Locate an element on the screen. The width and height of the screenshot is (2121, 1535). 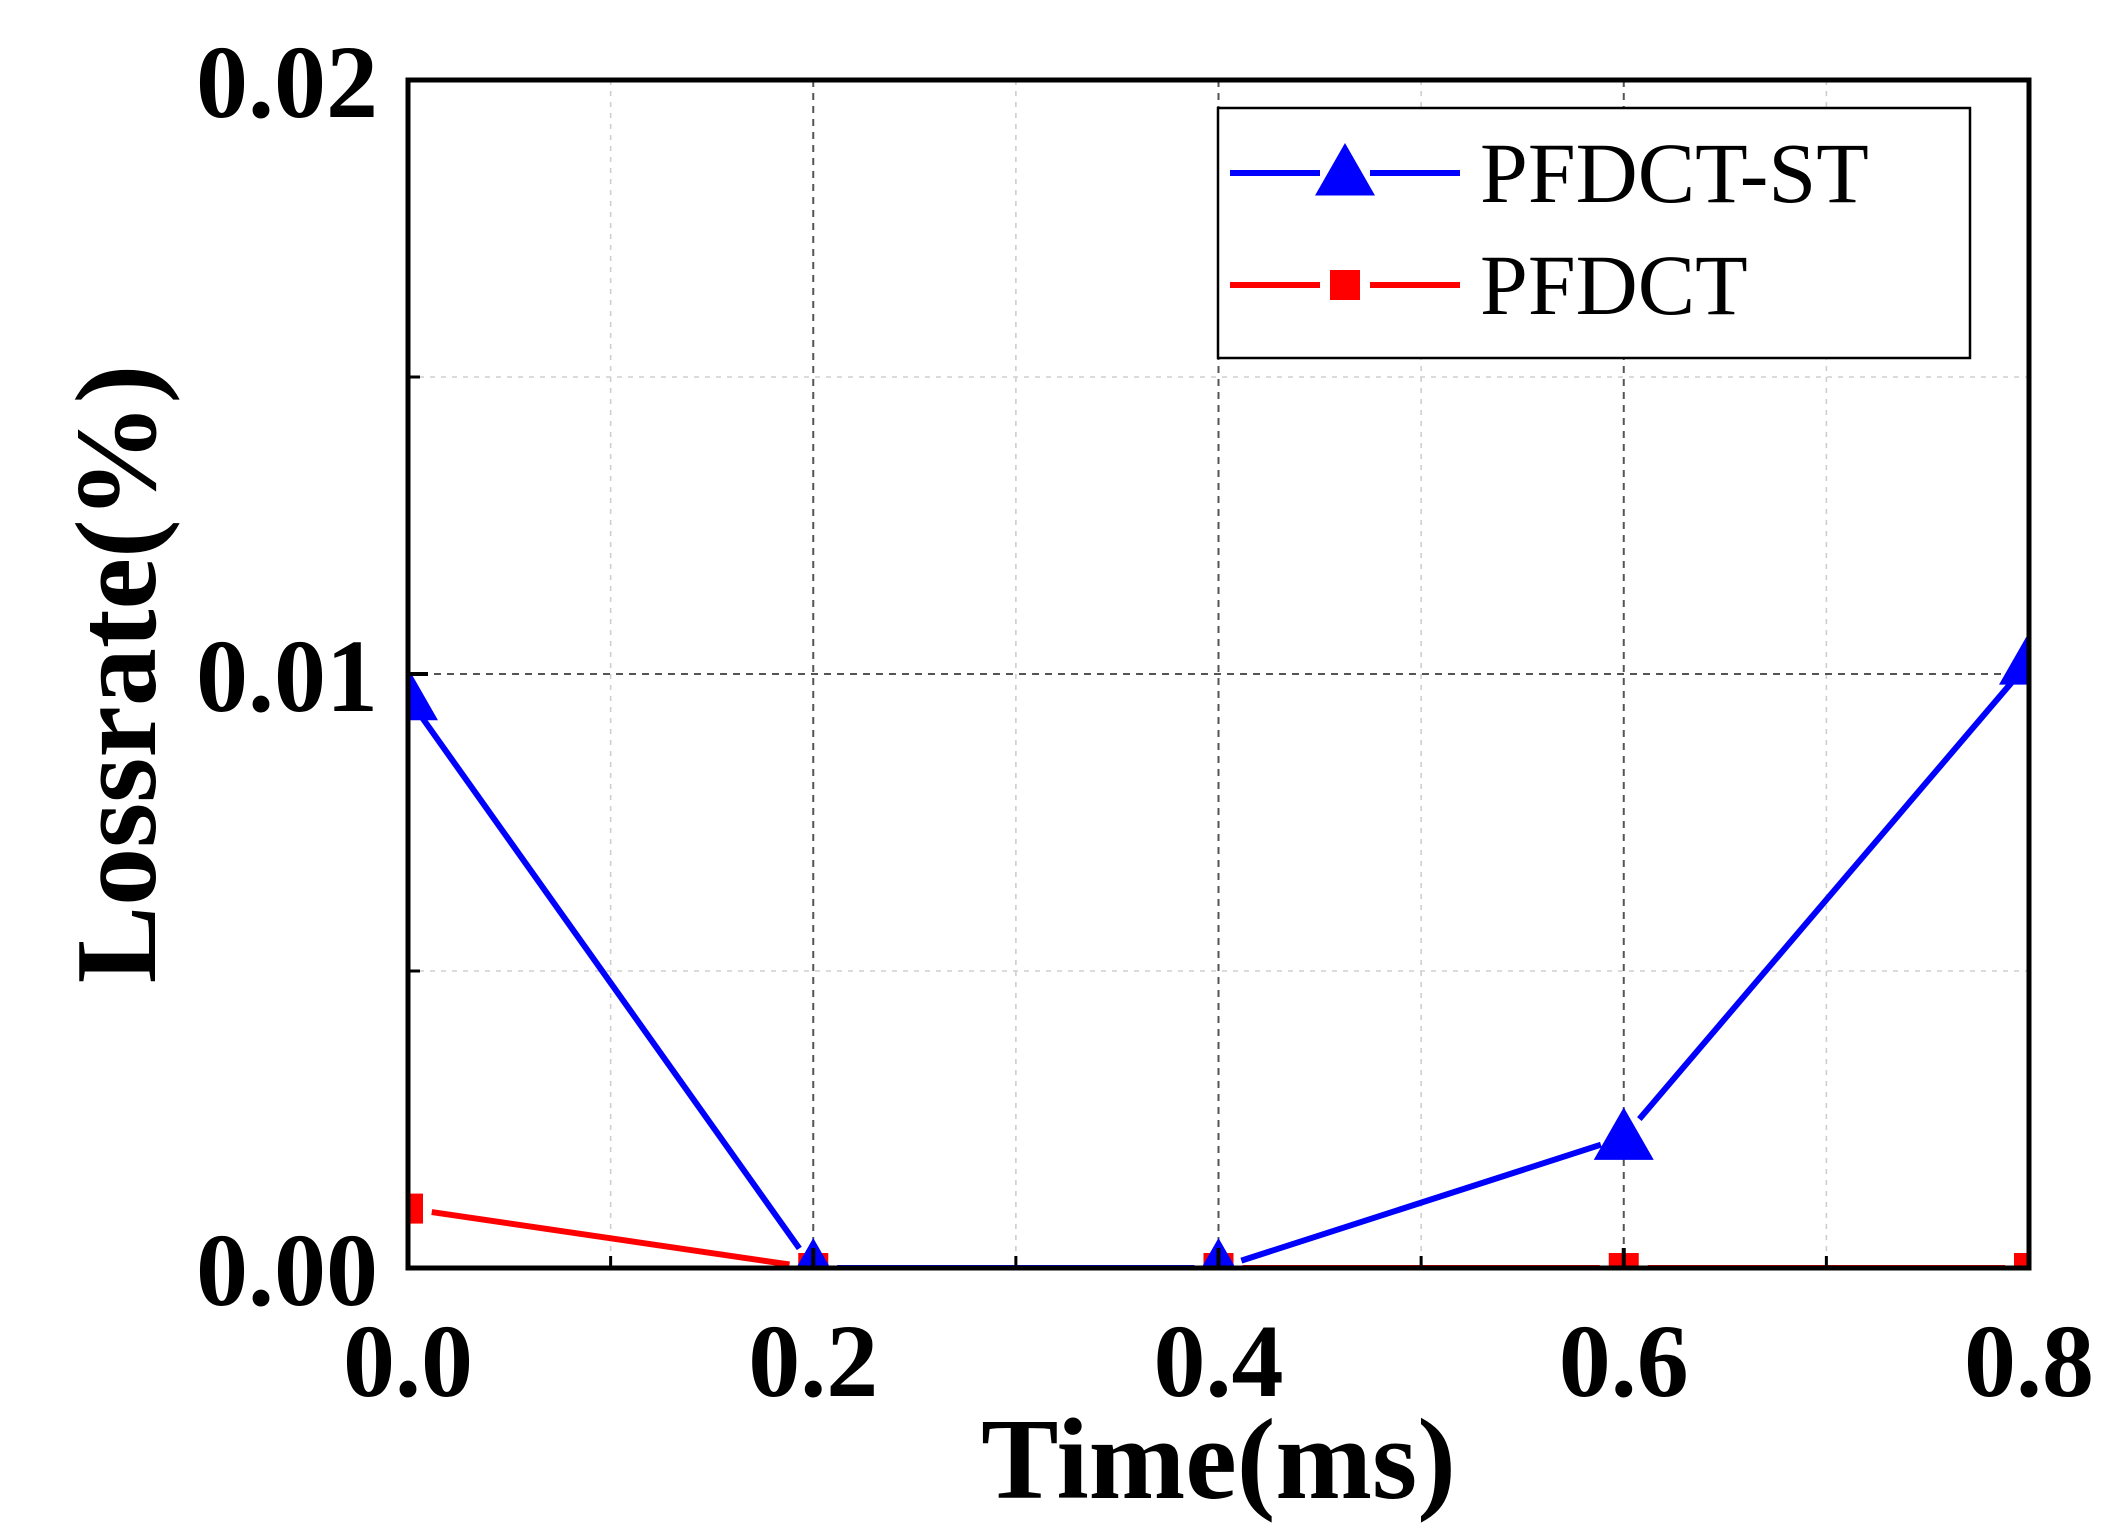
legend-item: PFDCT is located at coordinates (1489, 285).